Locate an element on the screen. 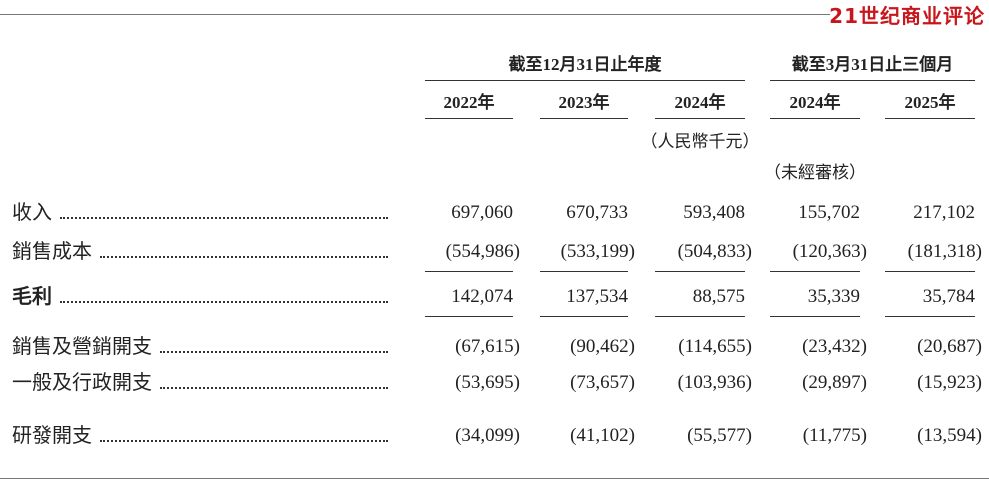  cell-value: (55,577) is located at coordinates (719, 435).